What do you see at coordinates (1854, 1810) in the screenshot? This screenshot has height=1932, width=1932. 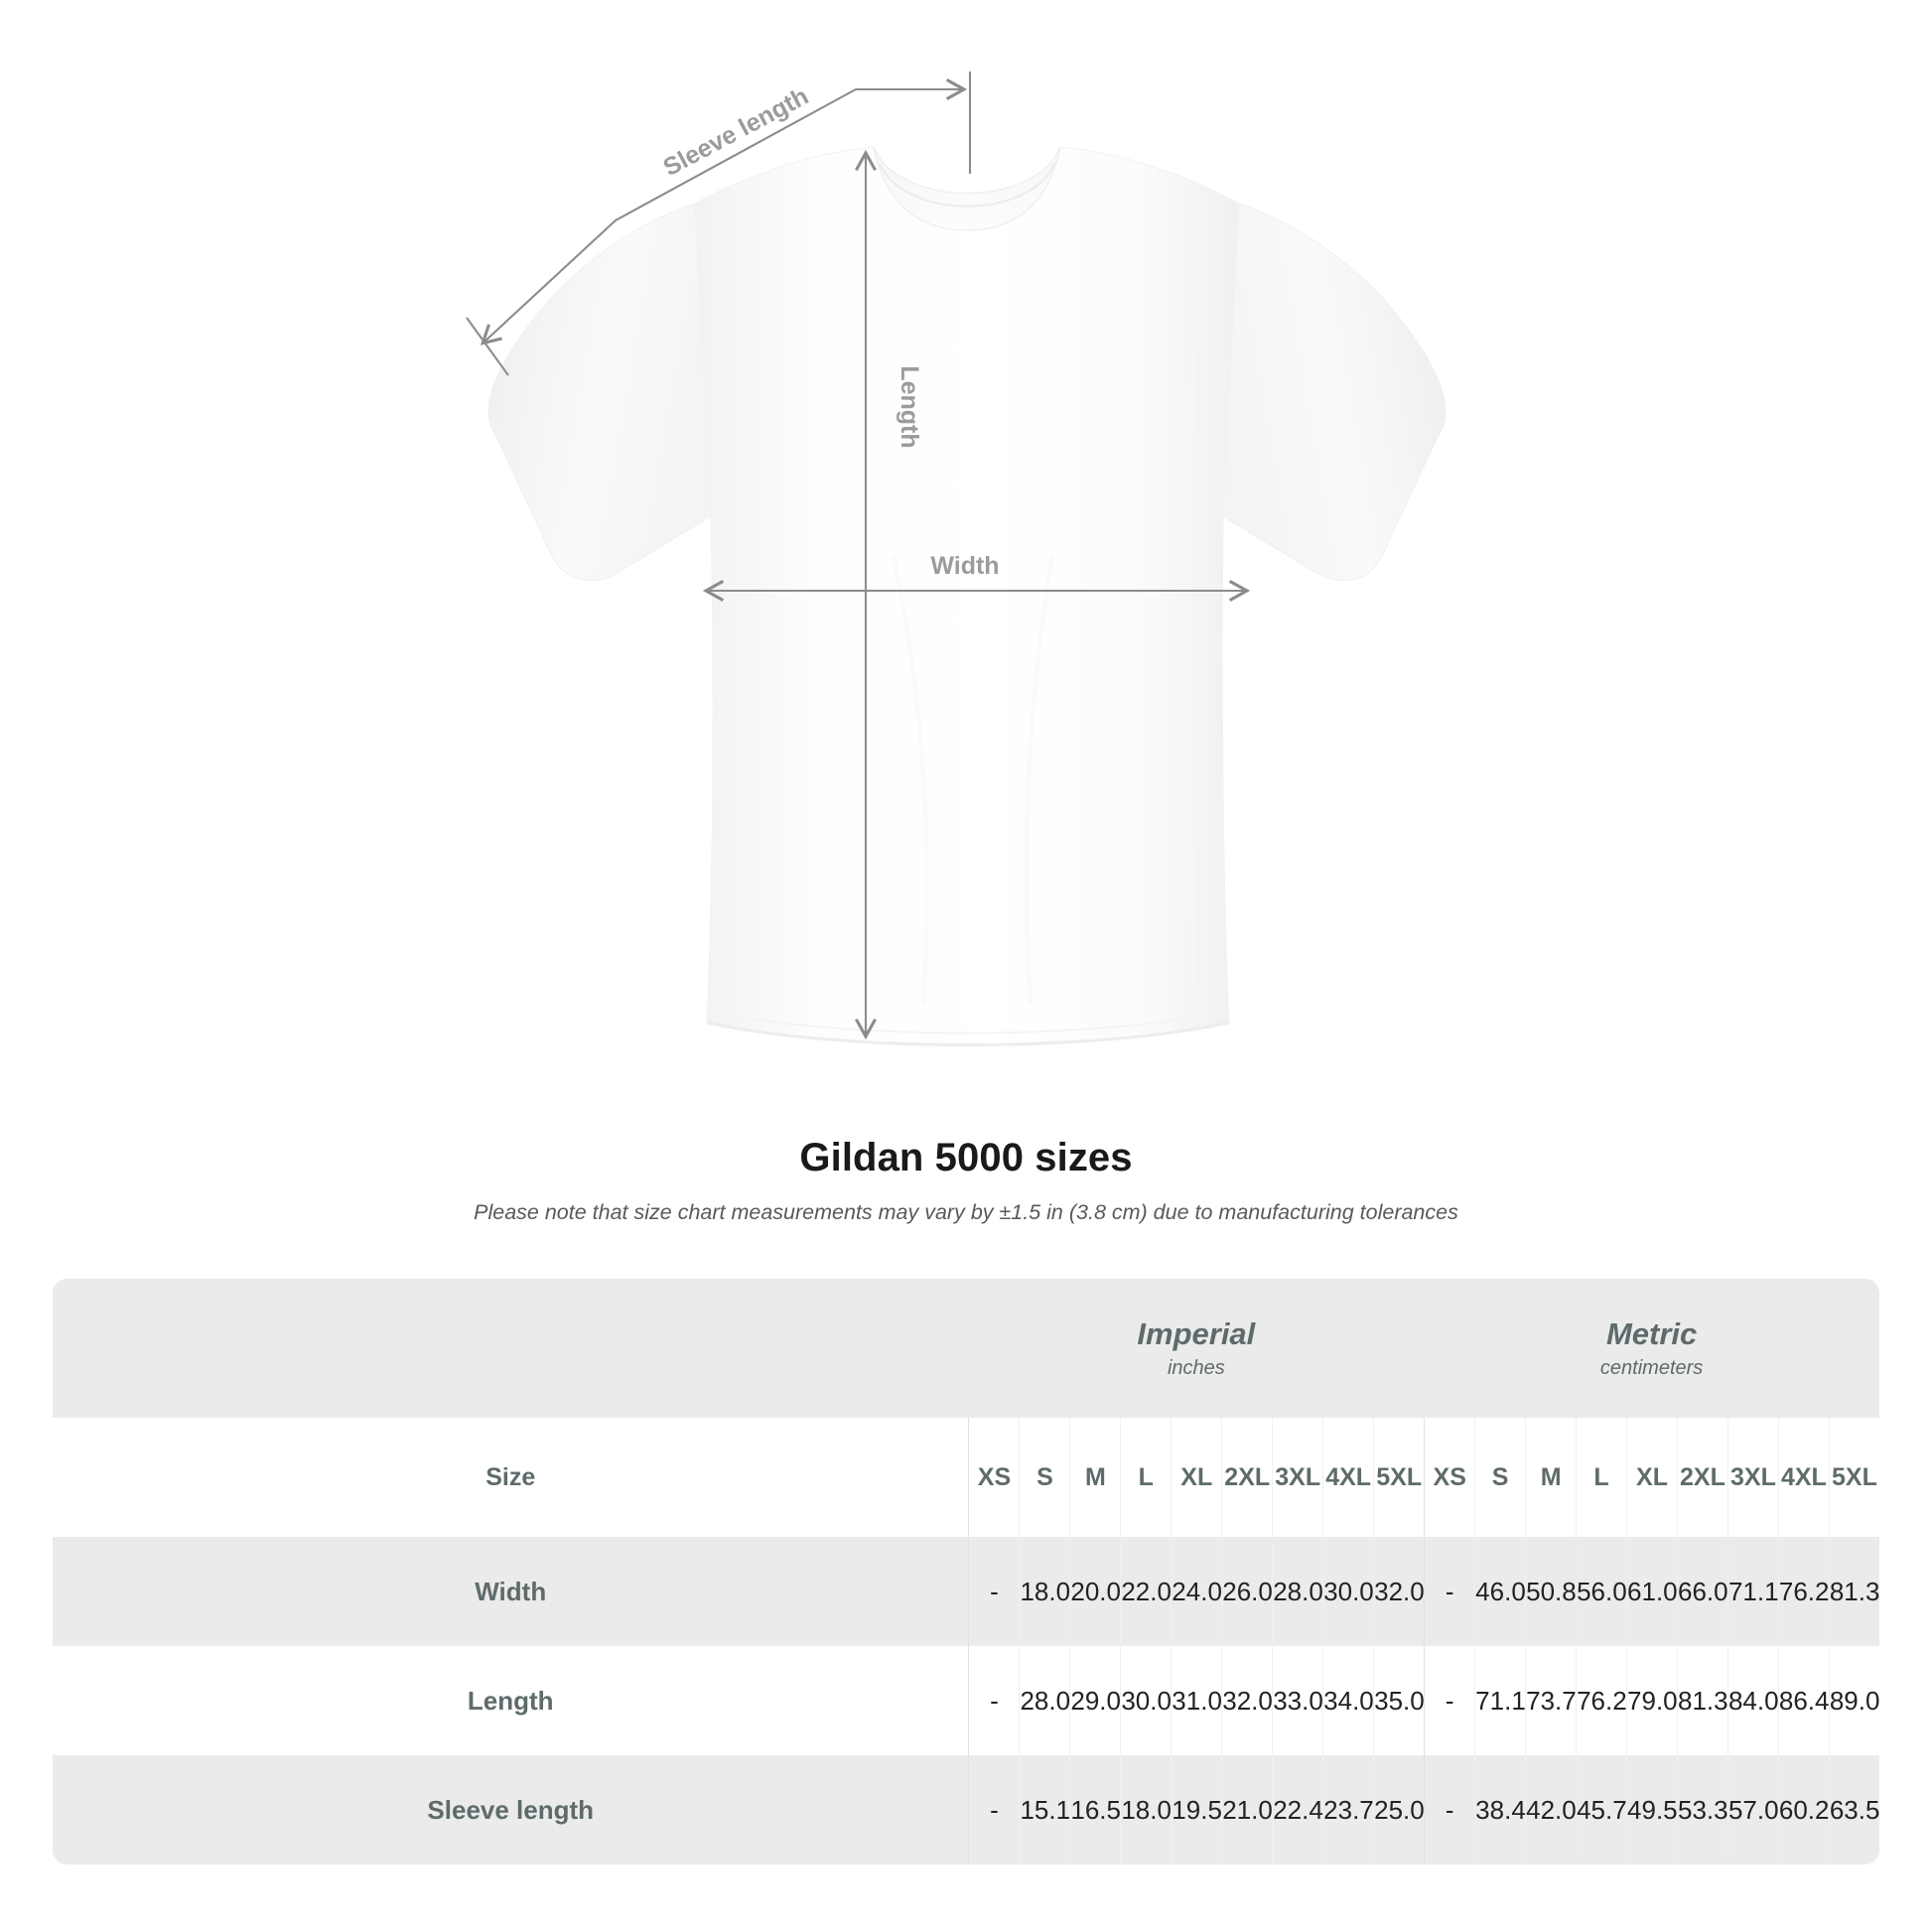 I see `cell-sleeve-length-metric-5xl: 63.5` at bounding box center [1854, 1810].